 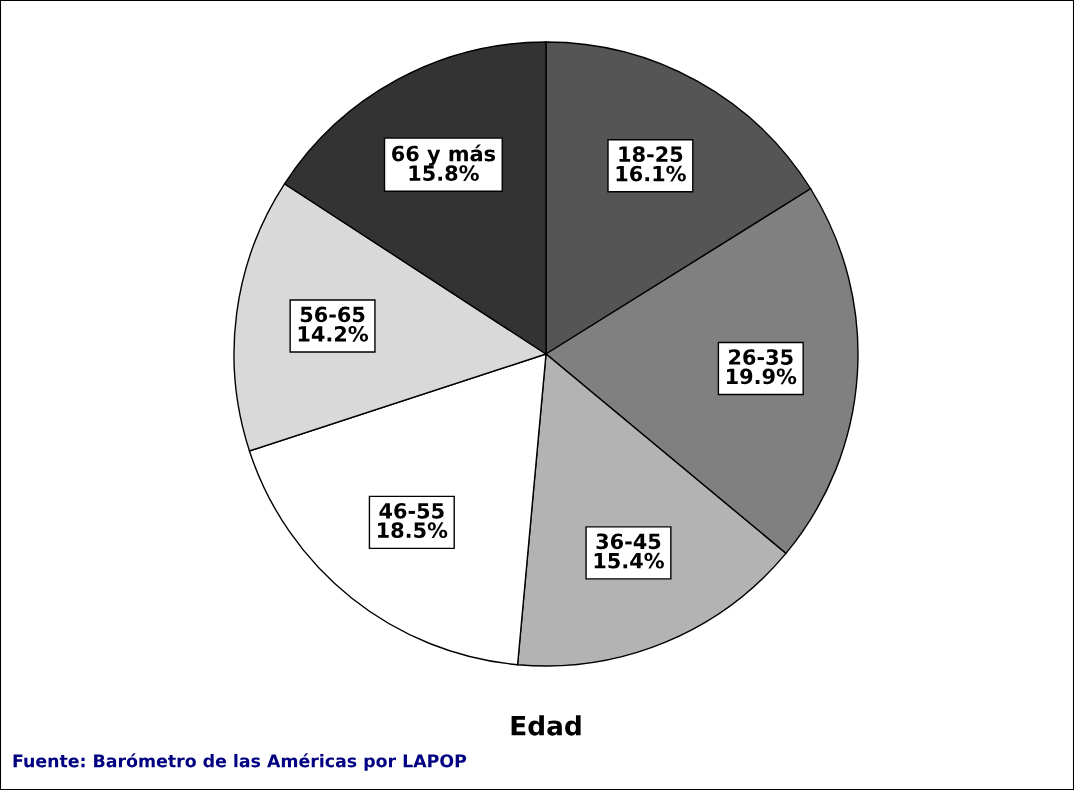 I want to click on slice-label: 18-25, so click(x=651, y=154).